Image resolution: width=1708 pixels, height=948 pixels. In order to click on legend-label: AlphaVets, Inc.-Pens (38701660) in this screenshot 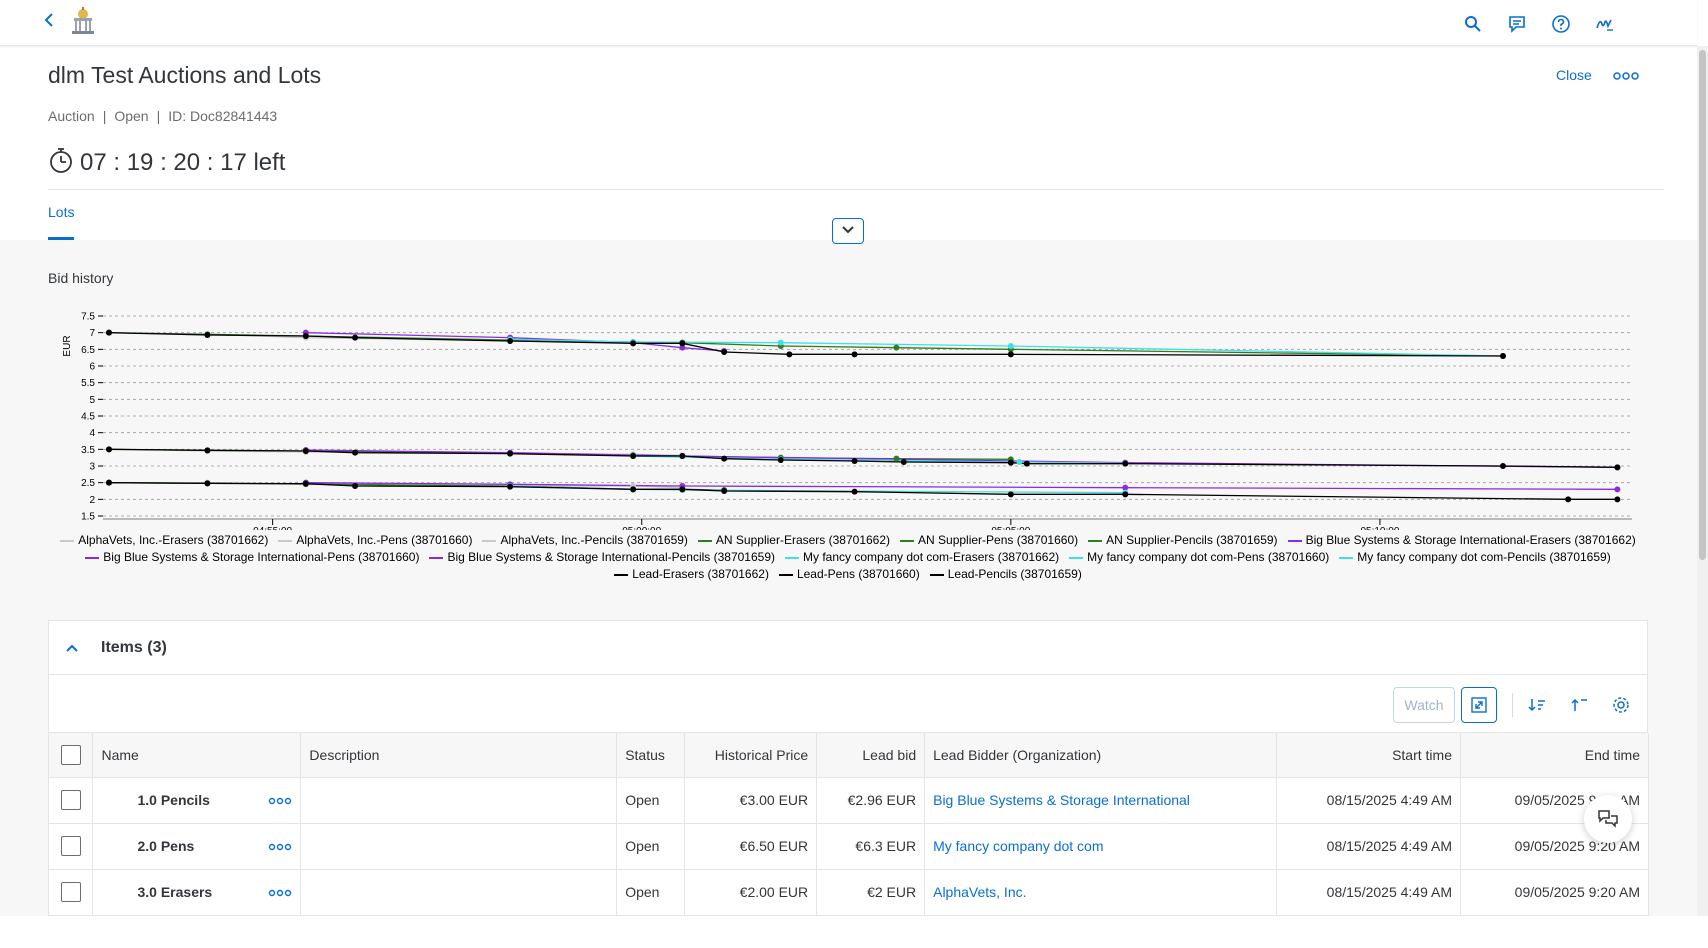, I will do `click(384, 540)`.